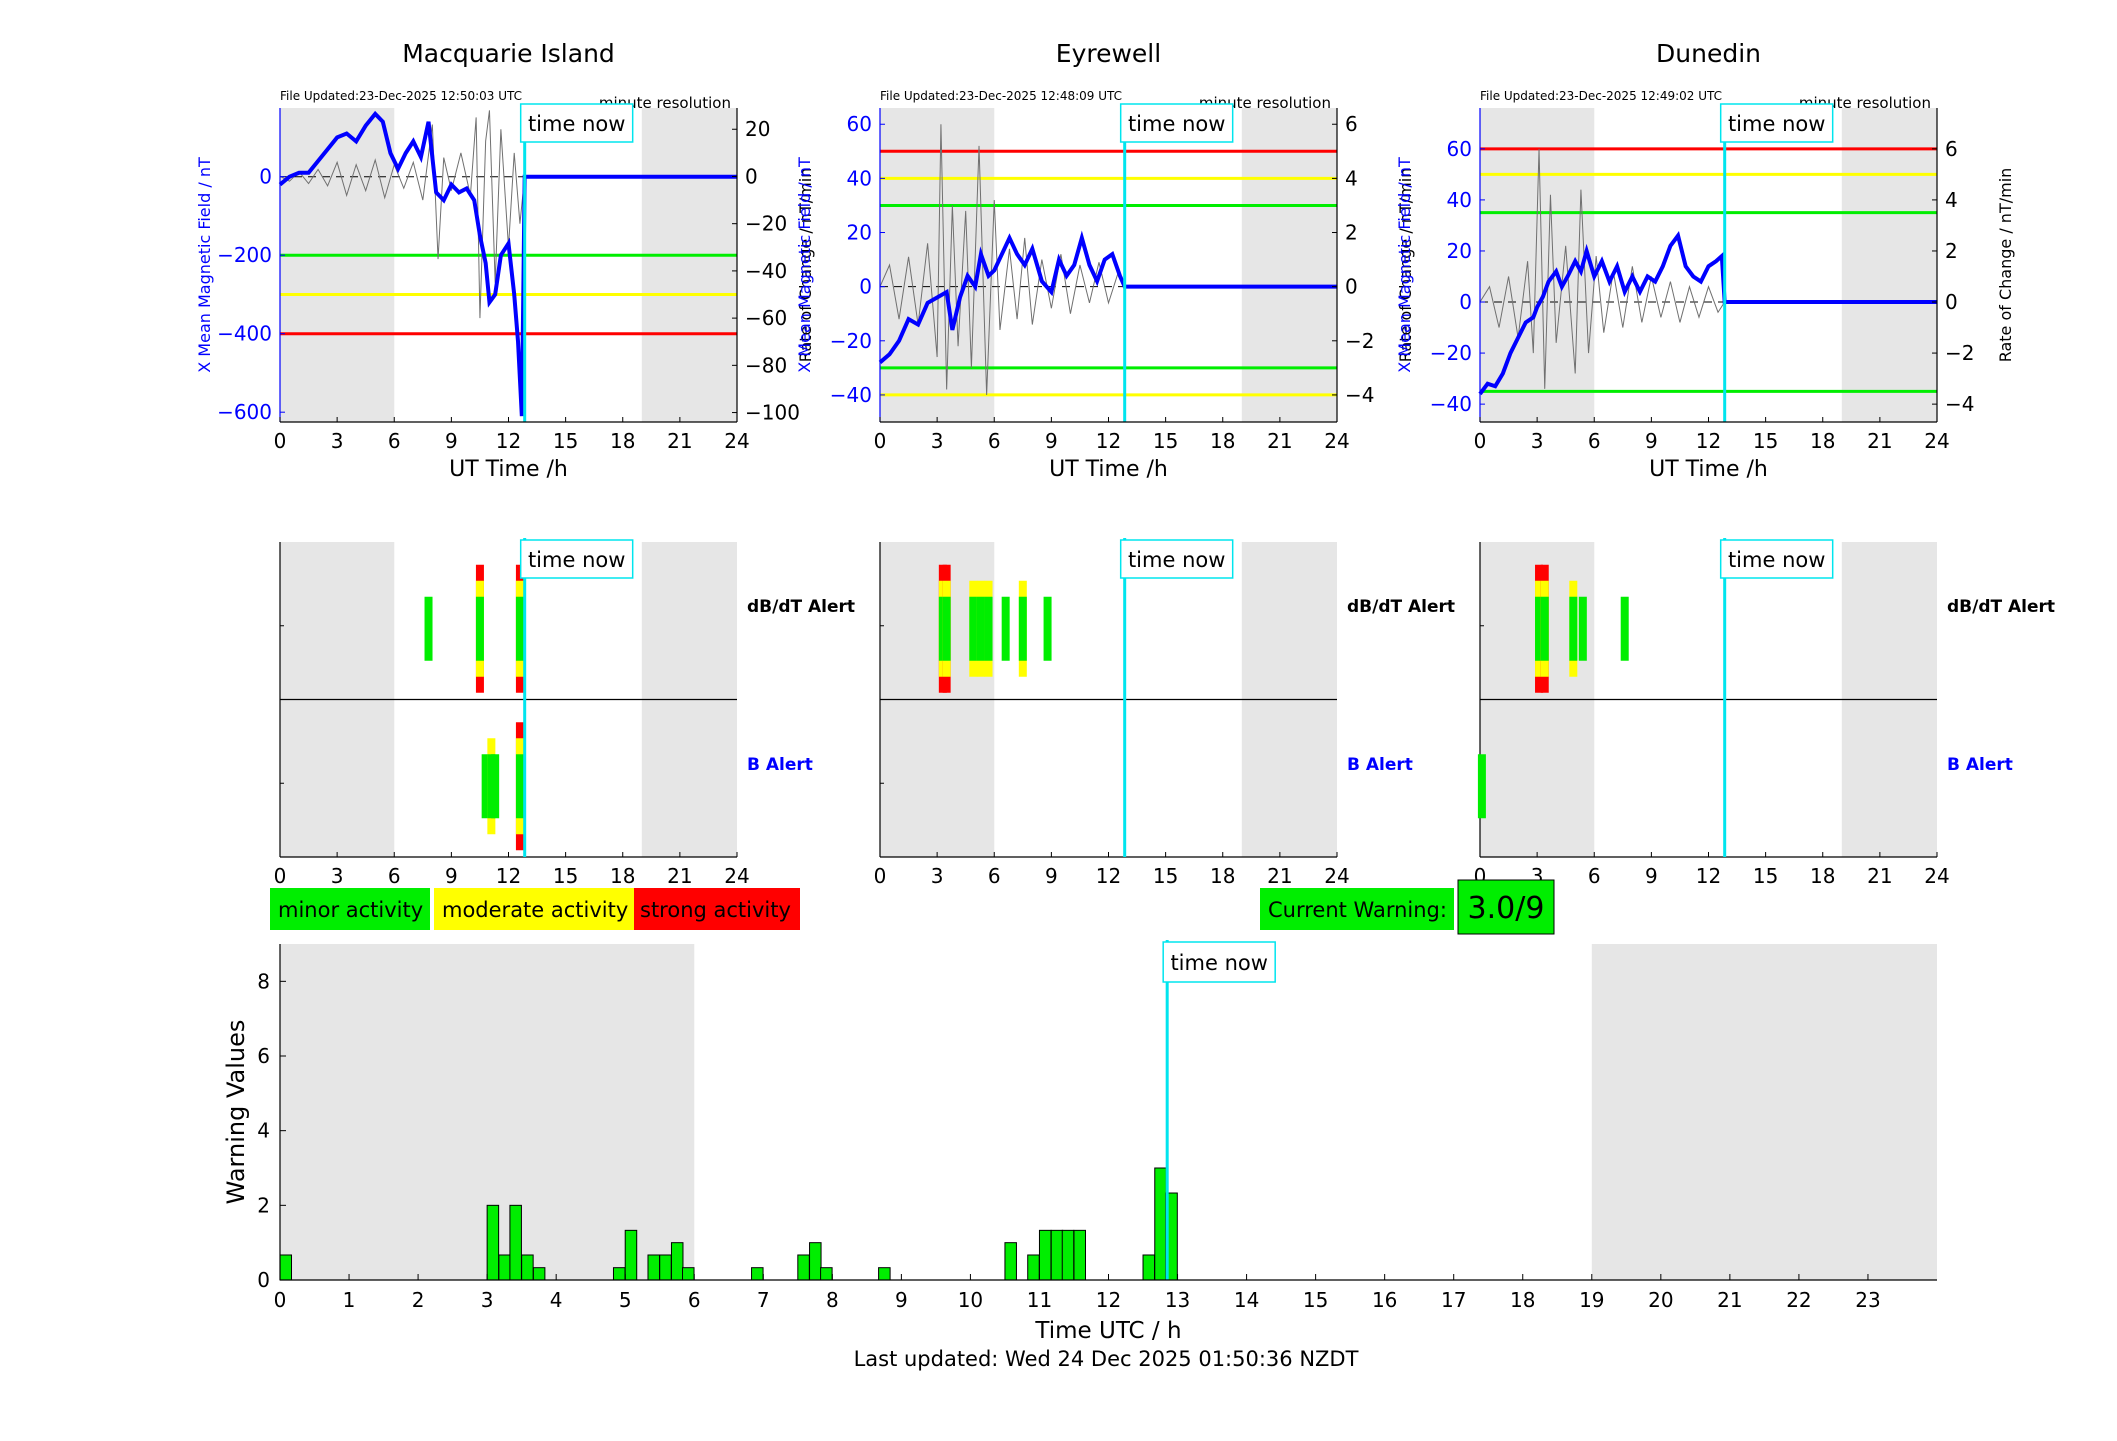  I want to click on warning-x-tick-label: 12, so click(1108, 1300).